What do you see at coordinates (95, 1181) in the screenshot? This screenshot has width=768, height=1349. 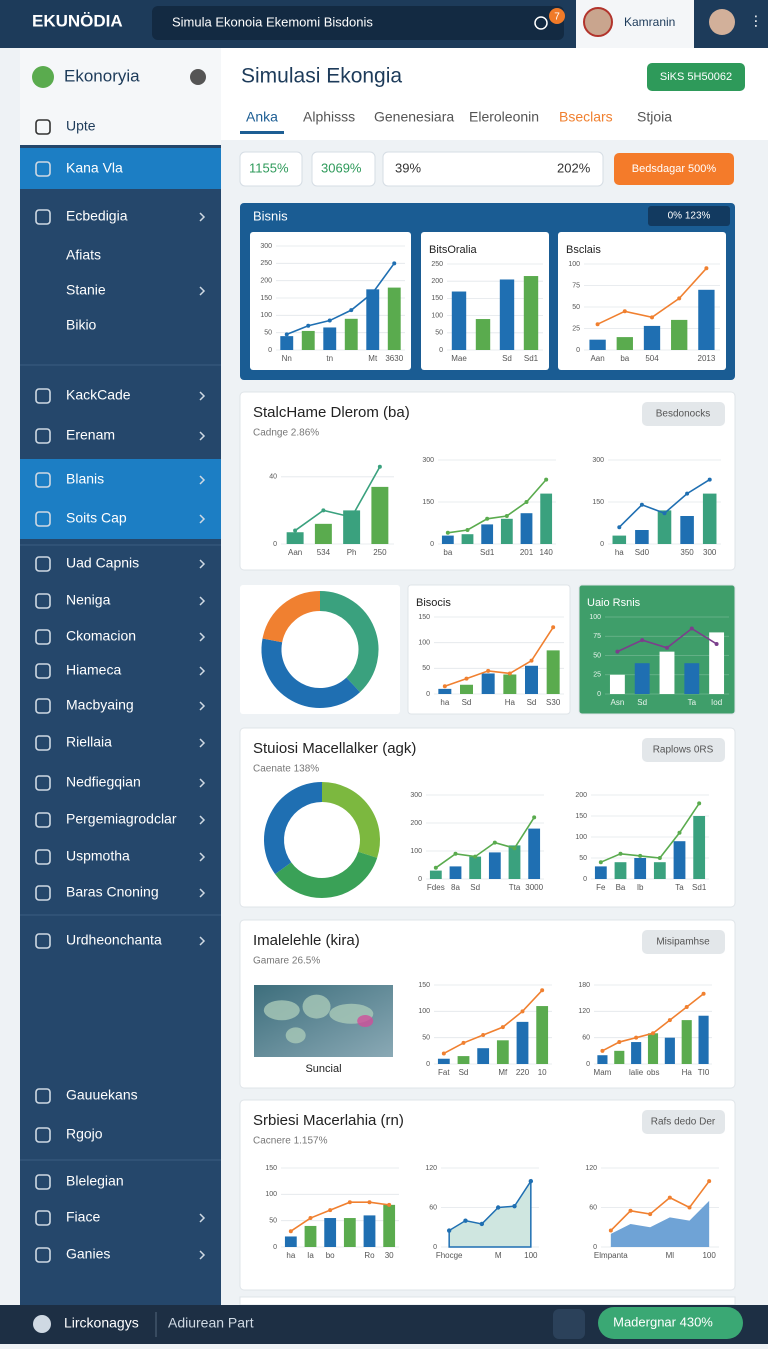 I see `sidebar-item: Blelegian` at bounding box center [95, 1181].